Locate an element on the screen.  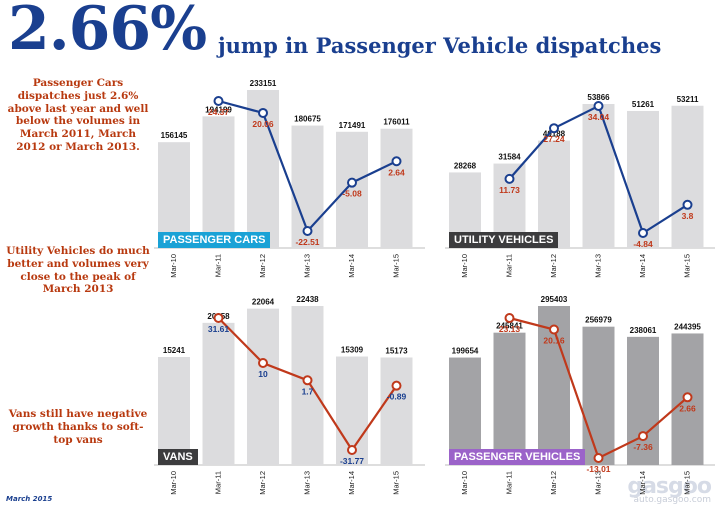
passenger-vehicles-growth-label-5: 2.66 is located at coordinates (687, 408).